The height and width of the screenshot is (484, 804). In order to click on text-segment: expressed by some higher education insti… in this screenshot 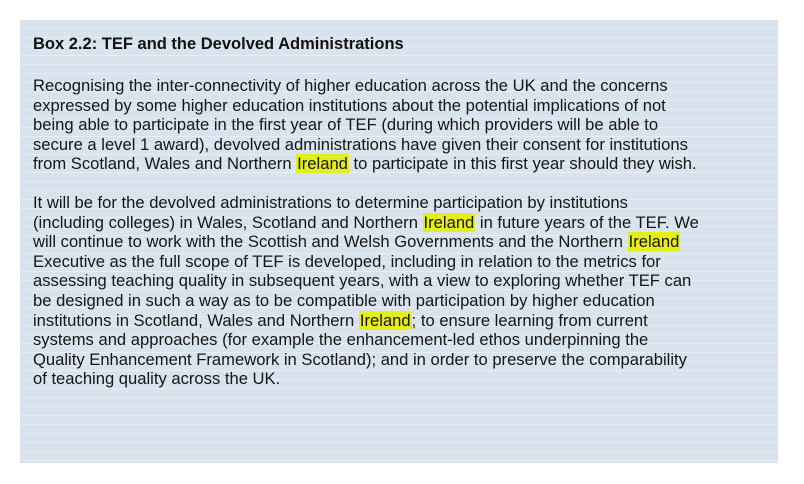, I will do `click(349, 105)`.